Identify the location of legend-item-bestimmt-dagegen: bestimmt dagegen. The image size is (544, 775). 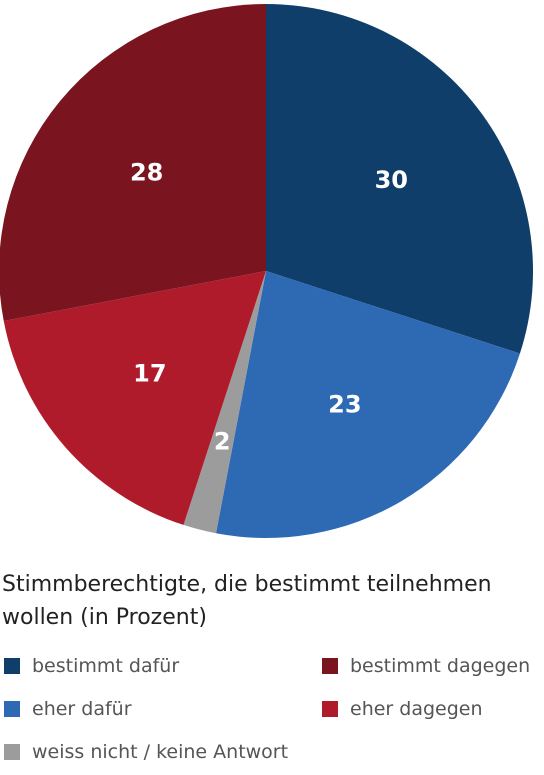
(426, 666).